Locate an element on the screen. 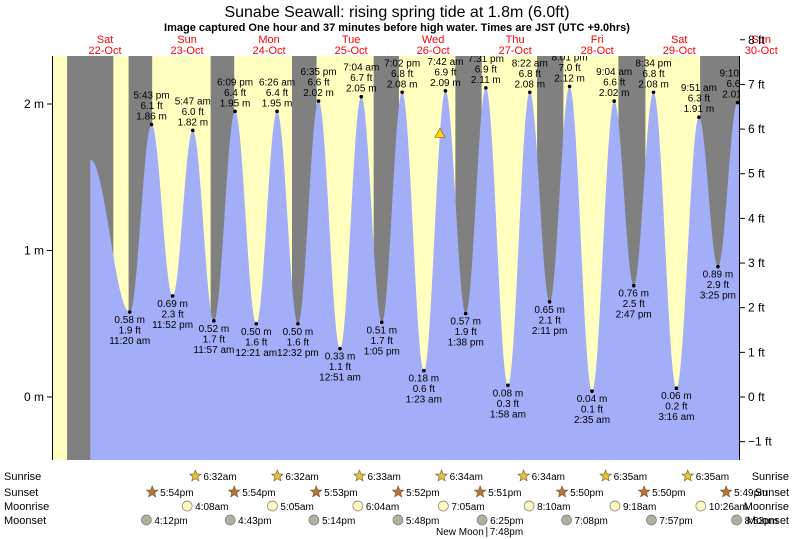 Image resolution: width=793 pixels, height=539 pixels. low-tide-time-label: 1:38 pm is located at coordinates (466, 342).